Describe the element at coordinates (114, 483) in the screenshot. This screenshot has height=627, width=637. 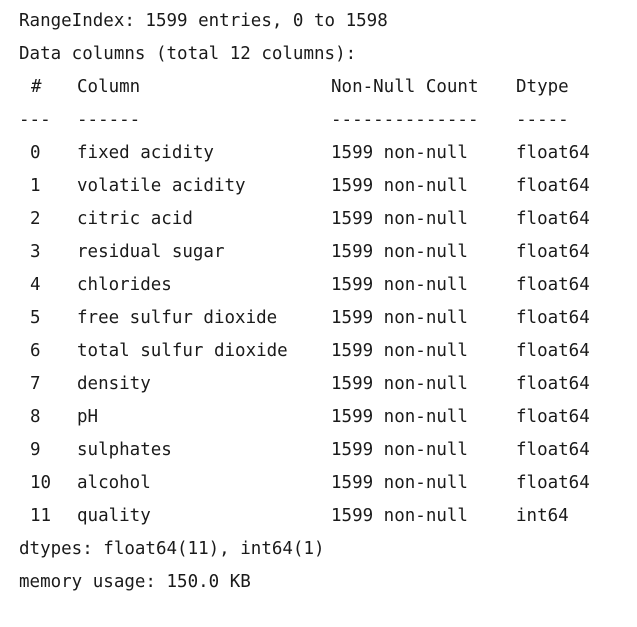
I see `row-column: alcohol` at that location.